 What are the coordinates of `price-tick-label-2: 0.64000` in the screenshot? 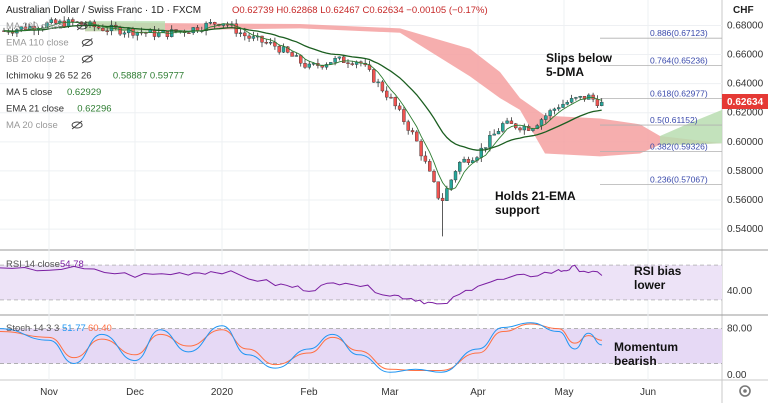 It's located at (745, 84).